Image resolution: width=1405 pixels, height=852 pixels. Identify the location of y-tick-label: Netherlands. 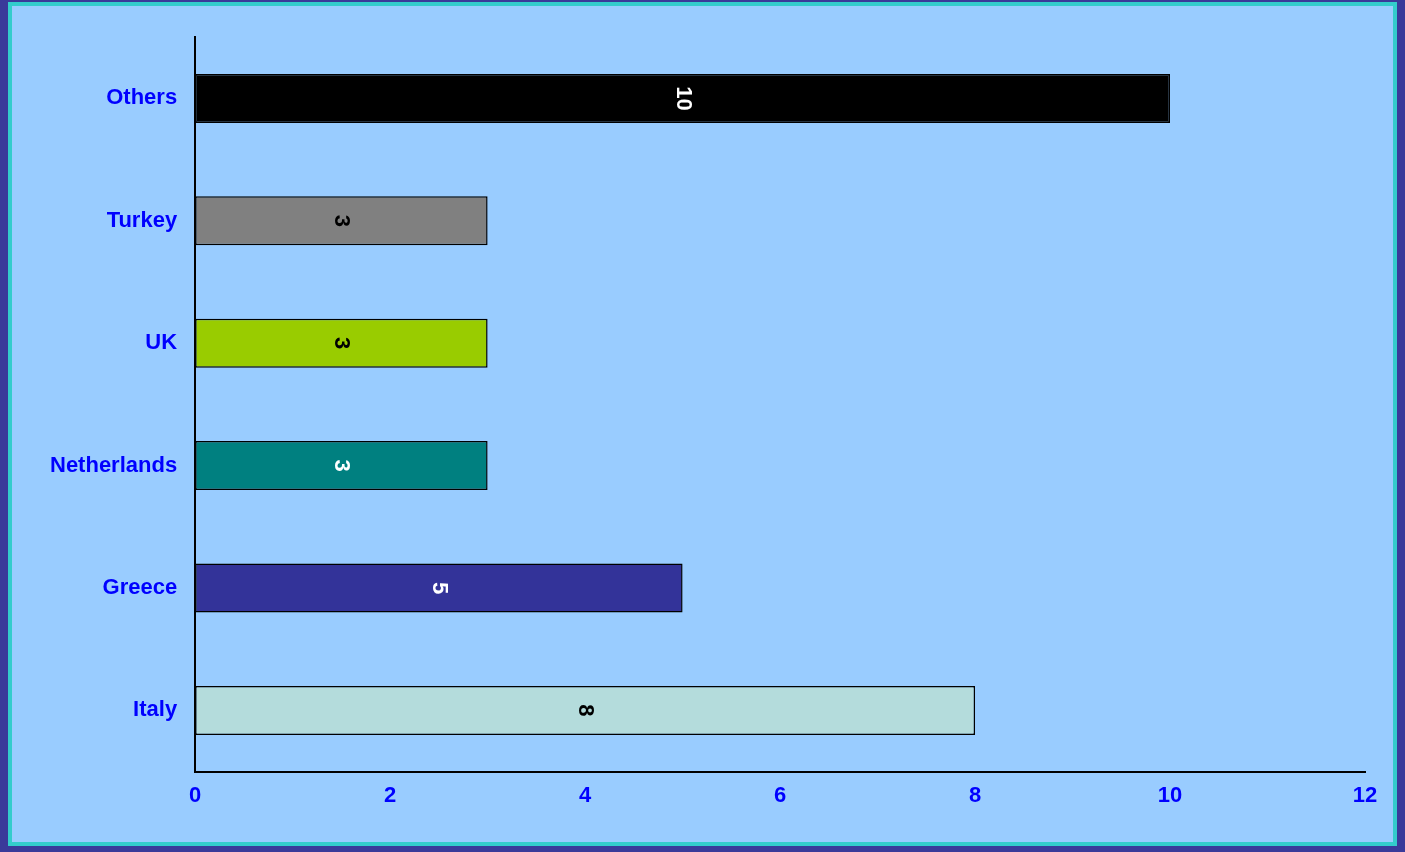
(113, 464).